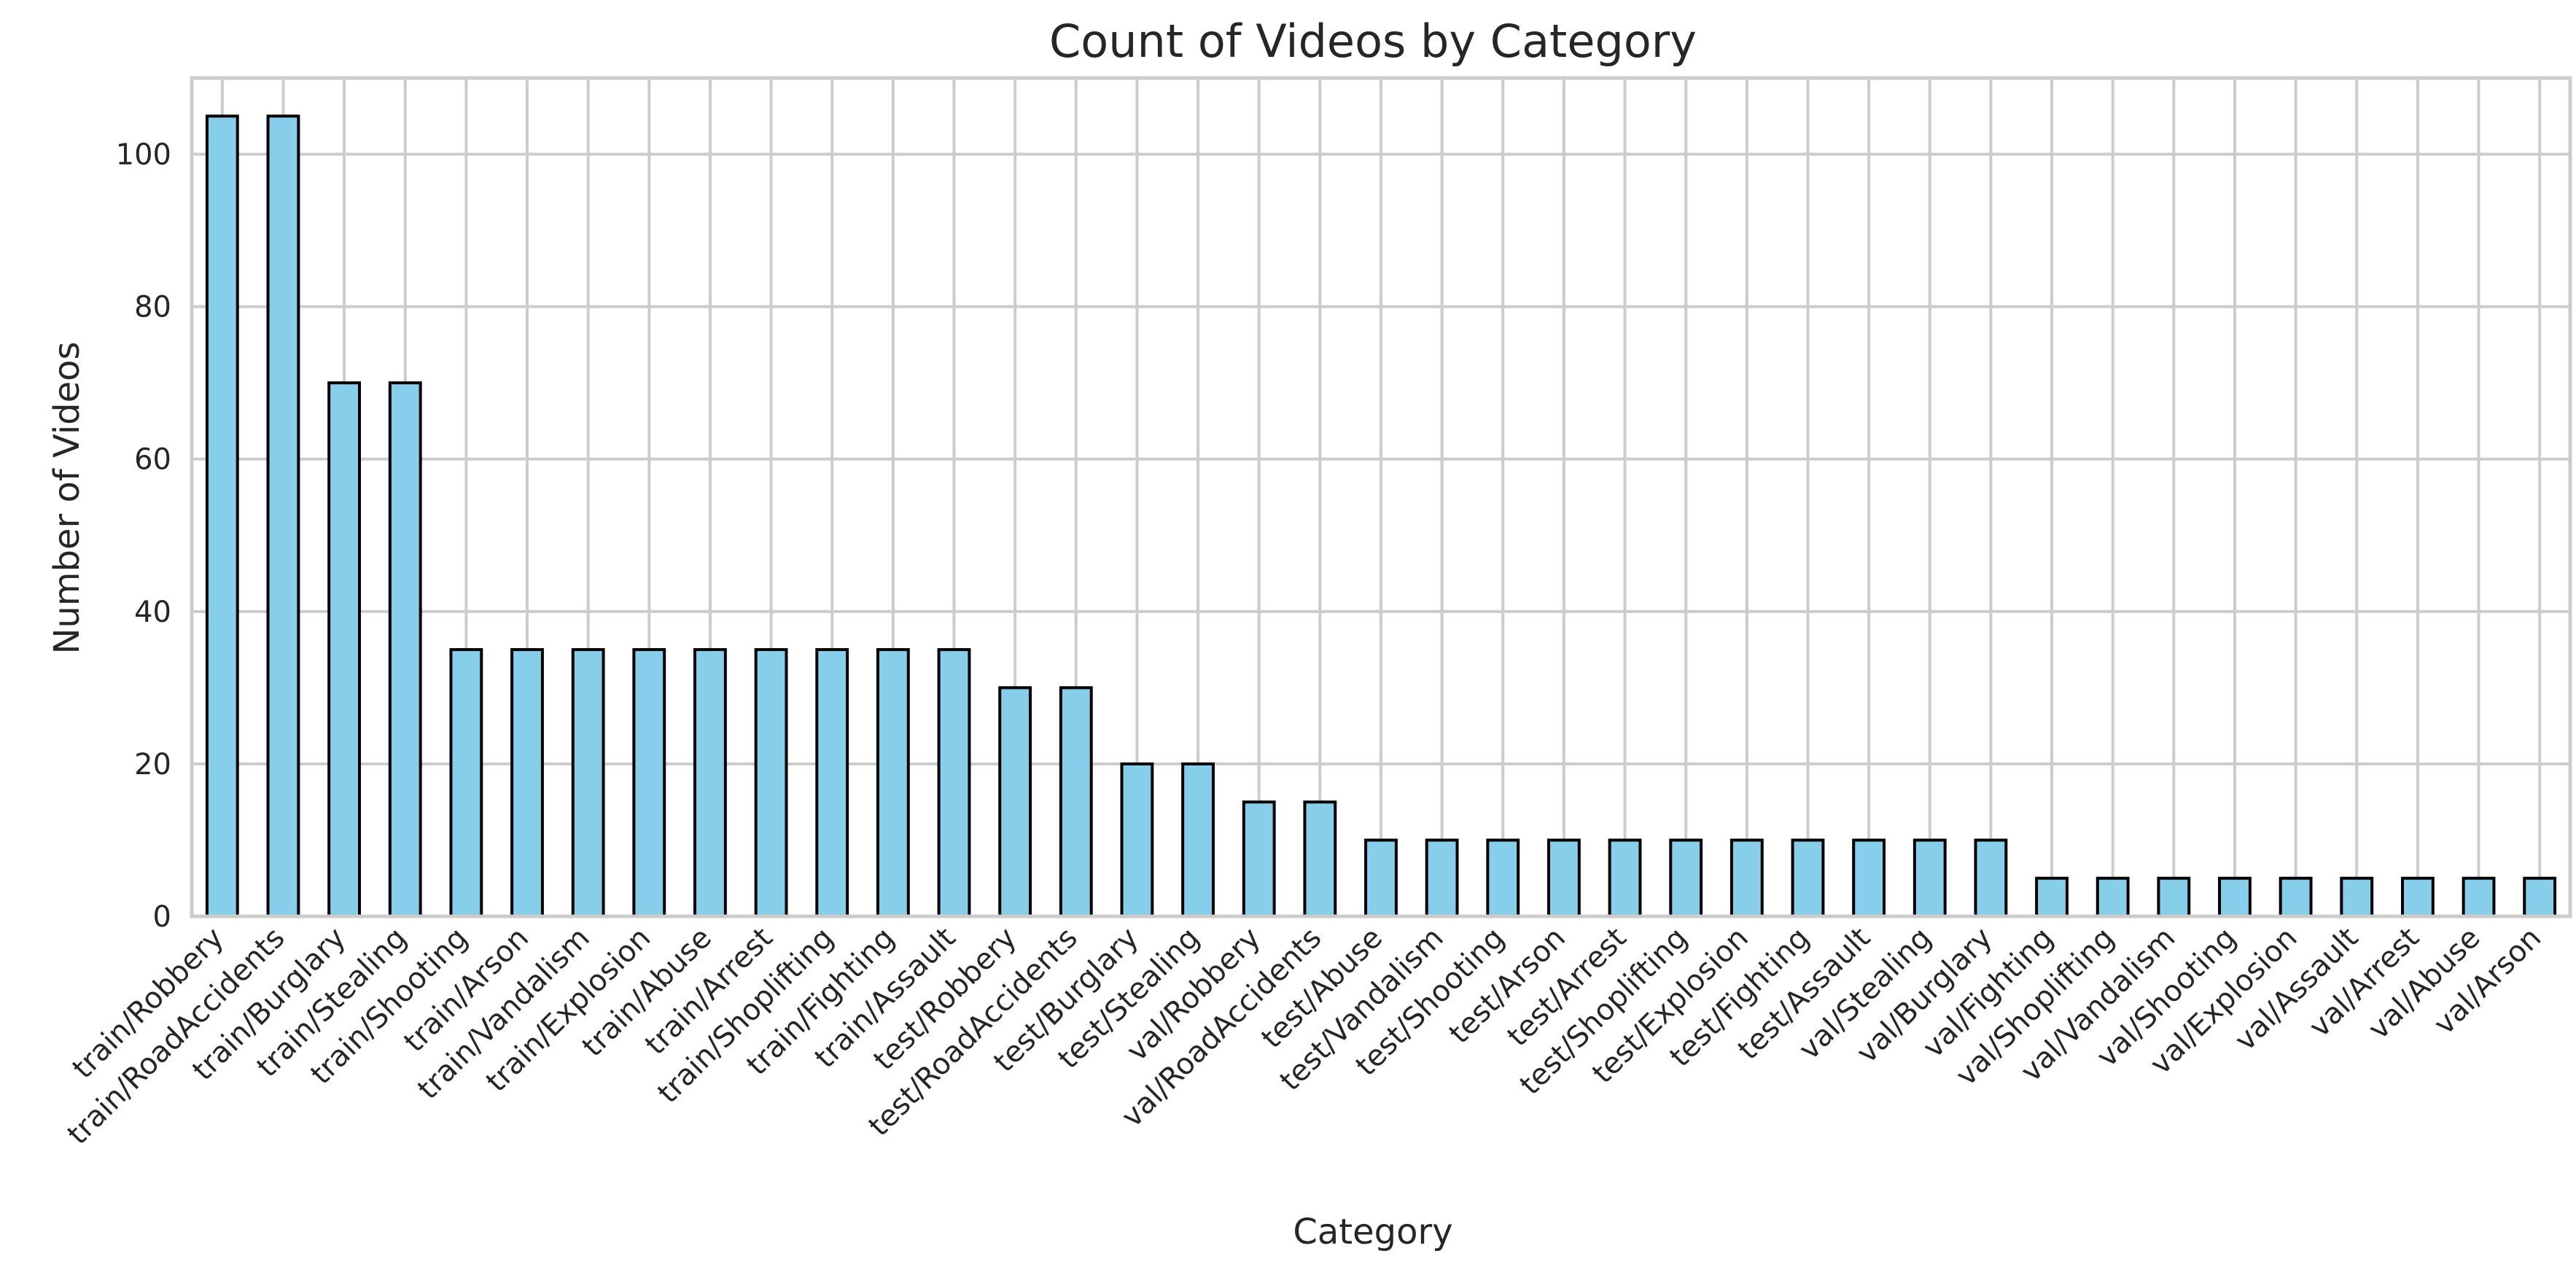 The height and width of the screenshot is (1275, 2576). Describe the element at coordinates (152, 613) in the screenshot. I see `y-tick-label: 40` at that location.